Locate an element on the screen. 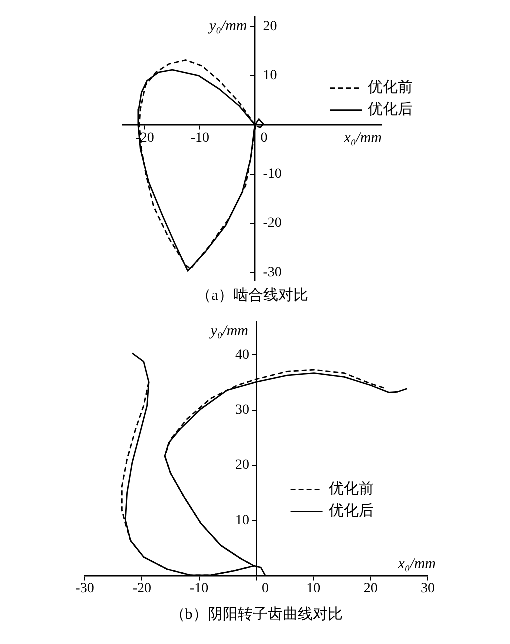 This screenshot has height=644, width=510. y-tick-label: -10 is located at coordinates (272, 174).